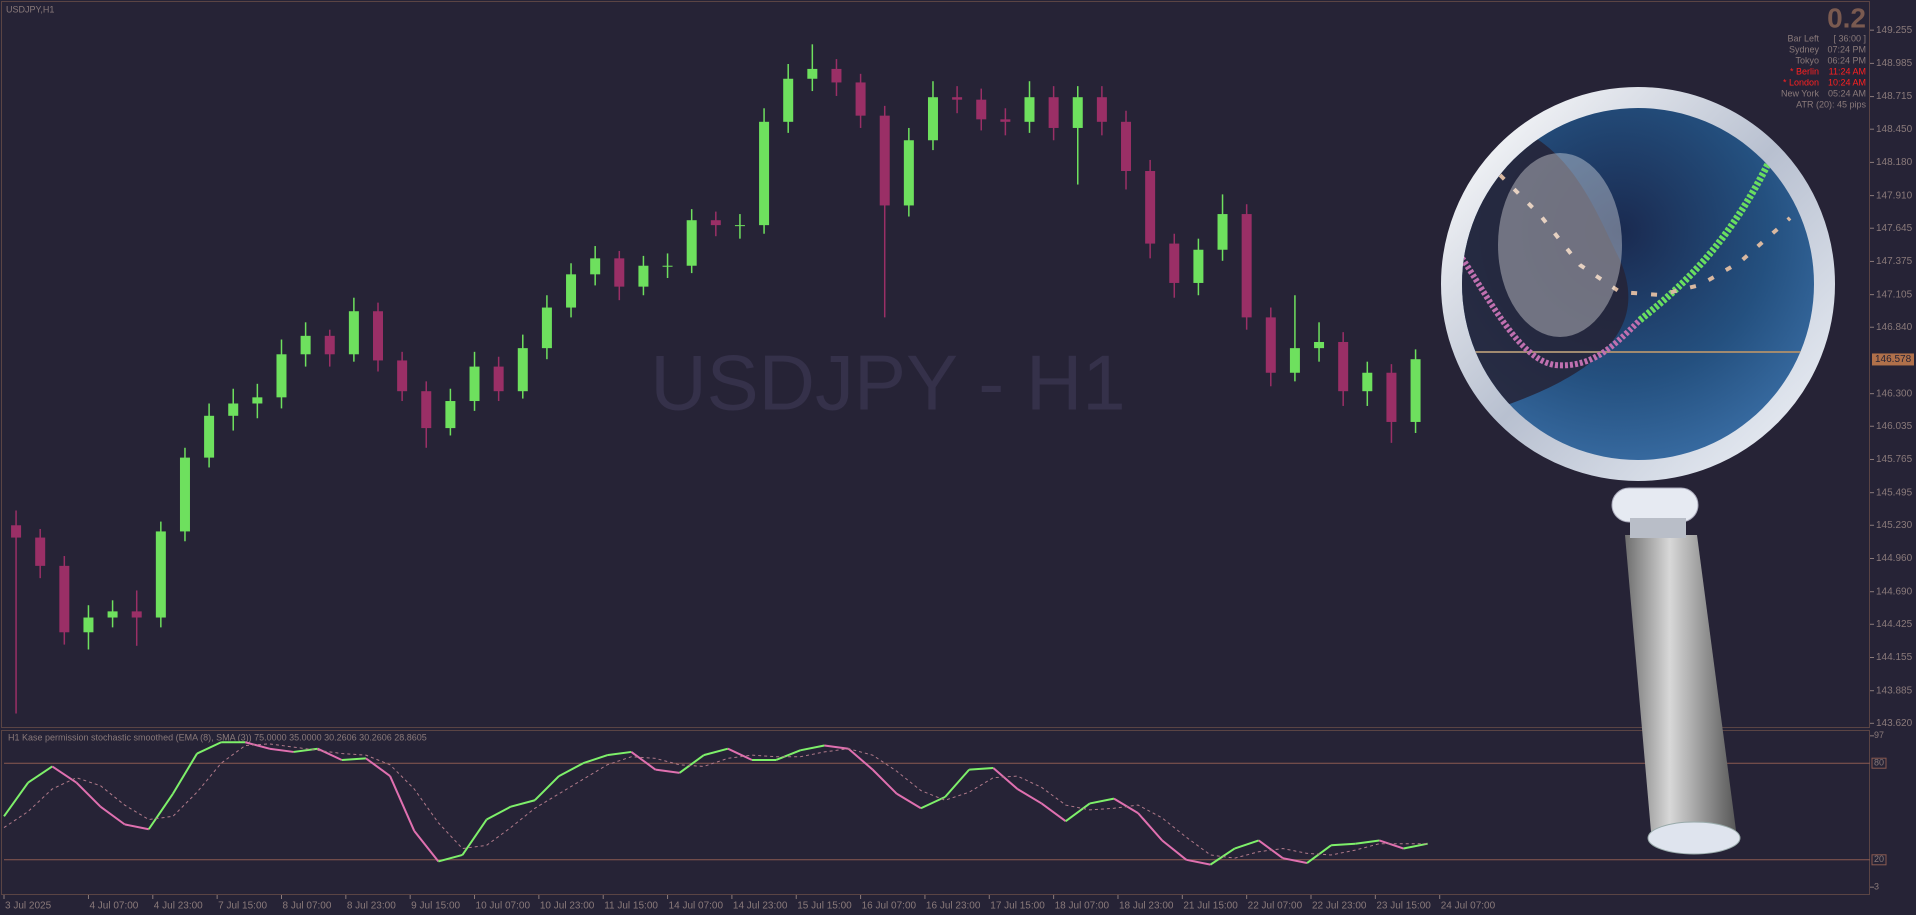 This screenshot has width=1916, height=915. What do you see at coordinates (1681, 689) in the screenshot?
I see `magnifier-handle` at bounding box center [1681, 689].